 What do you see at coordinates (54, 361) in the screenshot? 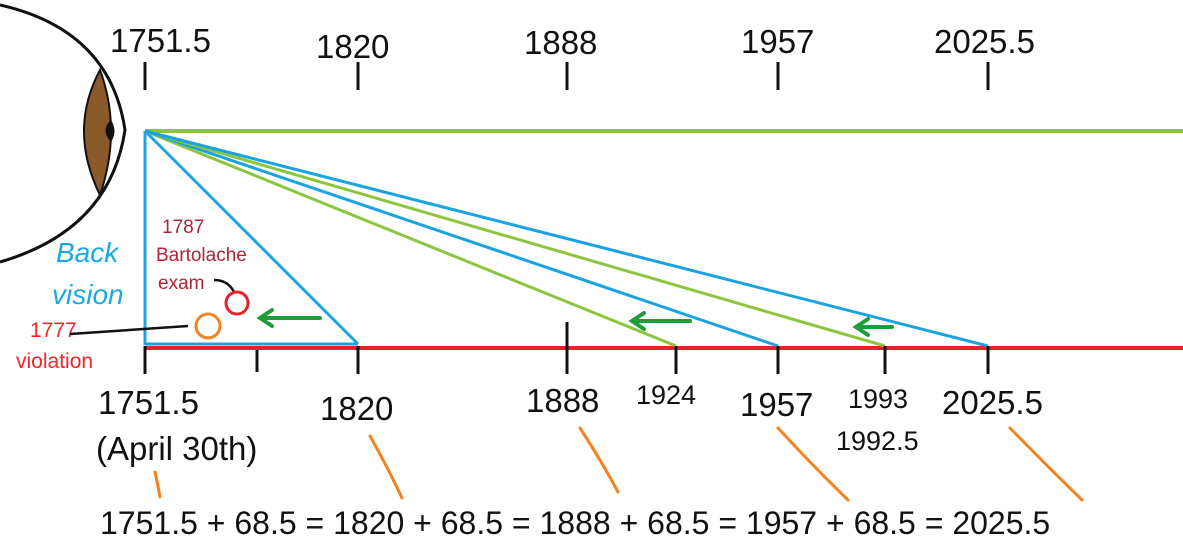
I see `violation-word: violation` at bounding box center [54, 361].